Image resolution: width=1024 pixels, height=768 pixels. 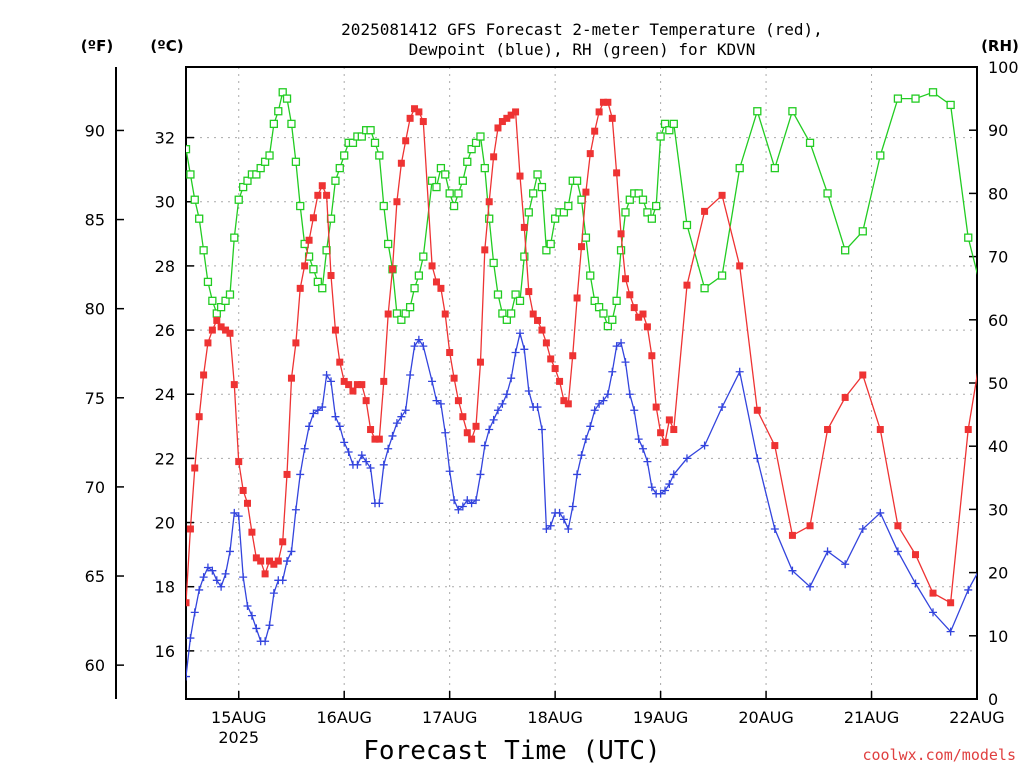 I want to click on tick-label-rh: 20, so click(x=998, y=573).